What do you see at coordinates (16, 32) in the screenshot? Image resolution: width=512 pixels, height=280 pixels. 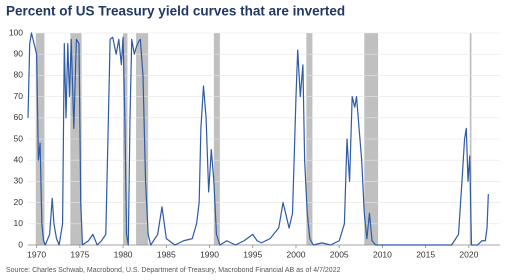 I see `y-tick-label: 100` at bounding box center [16, 32].